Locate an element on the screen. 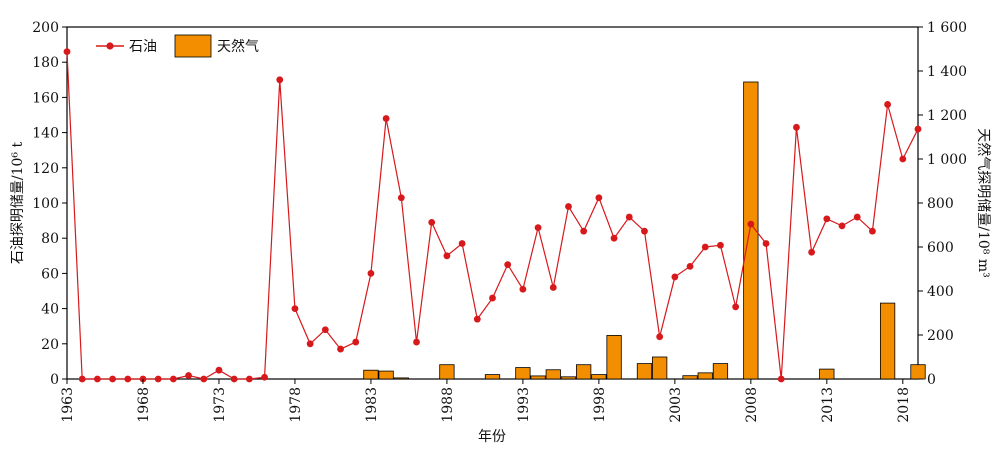 Image resolution: width=1000 pixels, height=455 pixels. legend-oil-label: 石油 is located at coordinates (143, 47).